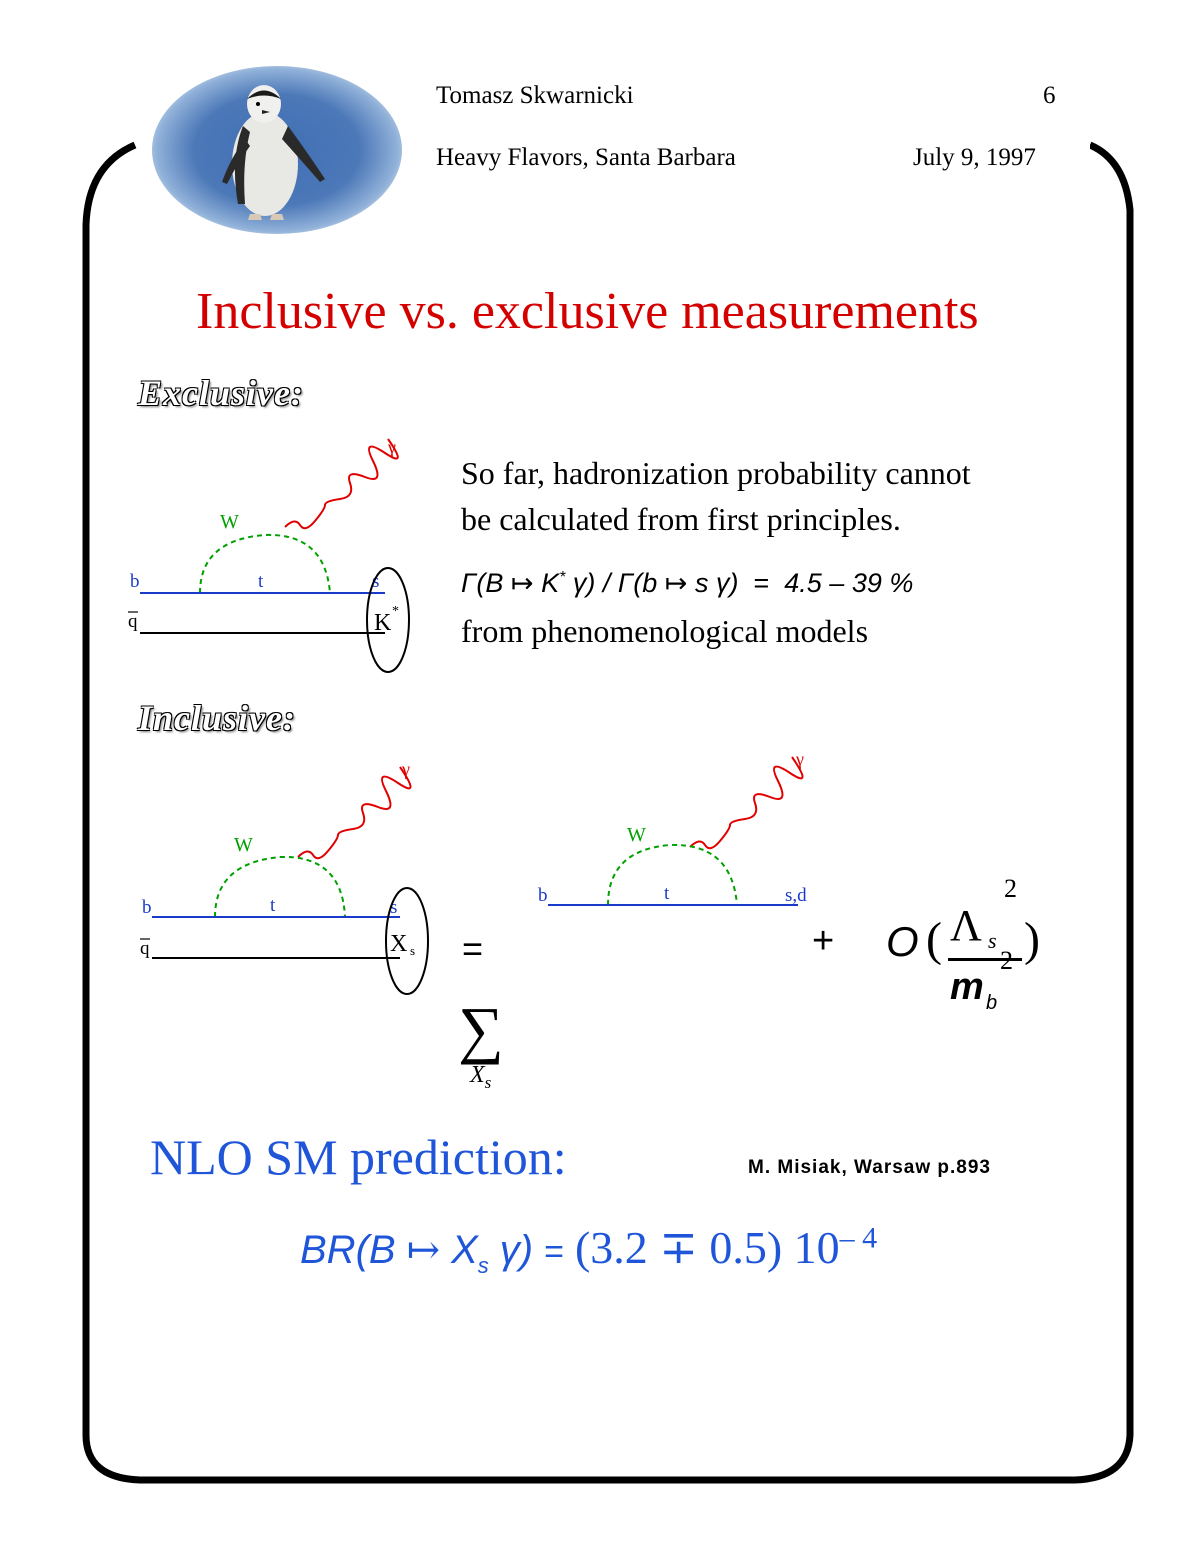 The image size is (1200, 1553). I want to click on kstar-label: K, so click(383, 623).